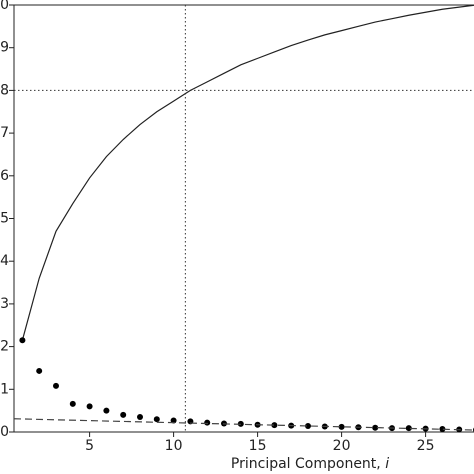 The width and height of the screenshot is (474, 474). I want to click on y-tick-label: 0.8, so click(4, 90).